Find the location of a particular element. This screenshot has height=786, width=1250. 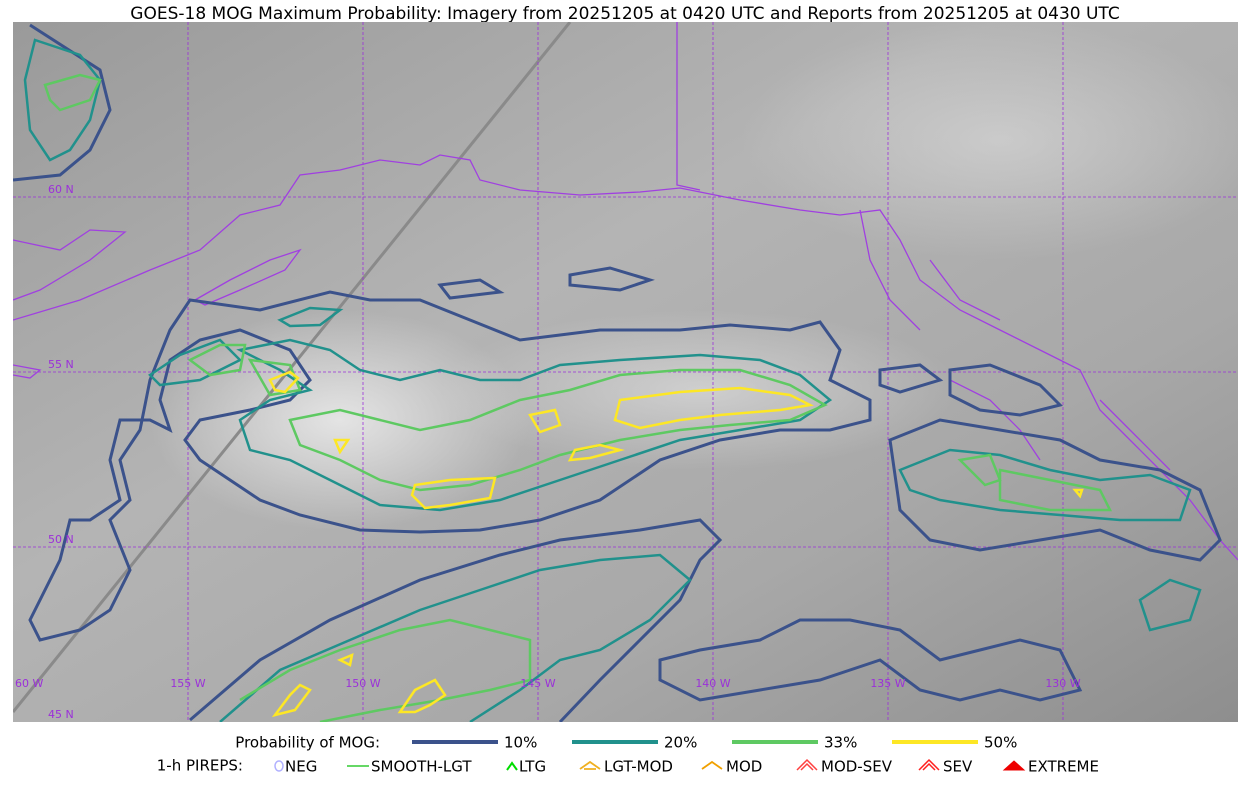

lat-label: 55 N is located at coordinates (61, 364).